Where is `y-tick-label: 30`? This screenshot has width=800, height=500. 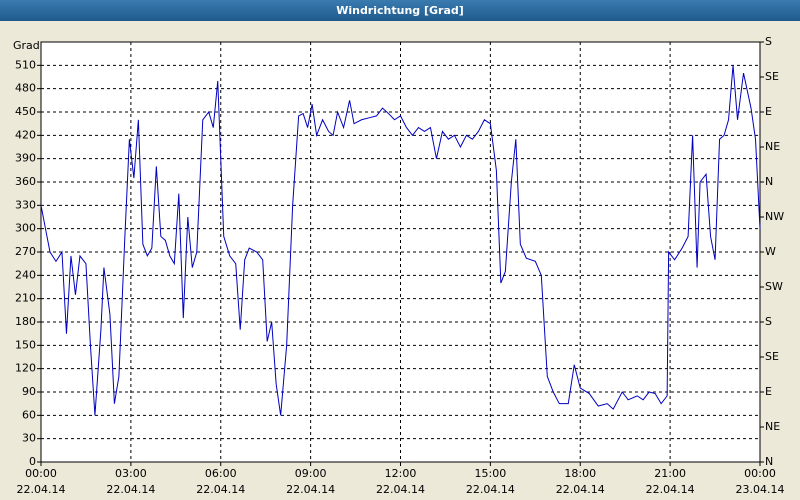 y-tick-label: 30 is located at coordinates (29, 438).